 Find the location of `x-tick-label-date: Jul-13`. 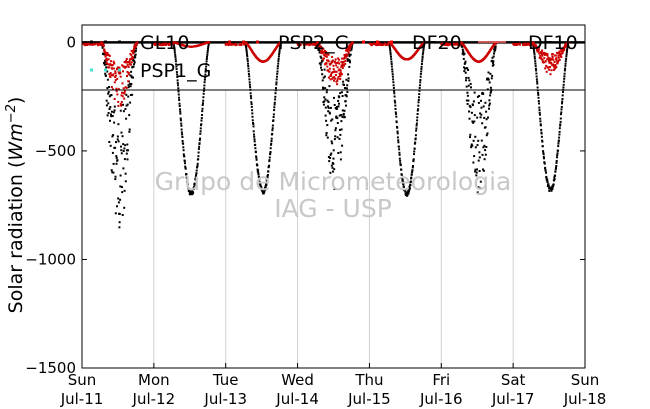

x-tick-label-date: Jul-13 is located at coordinates (225, 399).